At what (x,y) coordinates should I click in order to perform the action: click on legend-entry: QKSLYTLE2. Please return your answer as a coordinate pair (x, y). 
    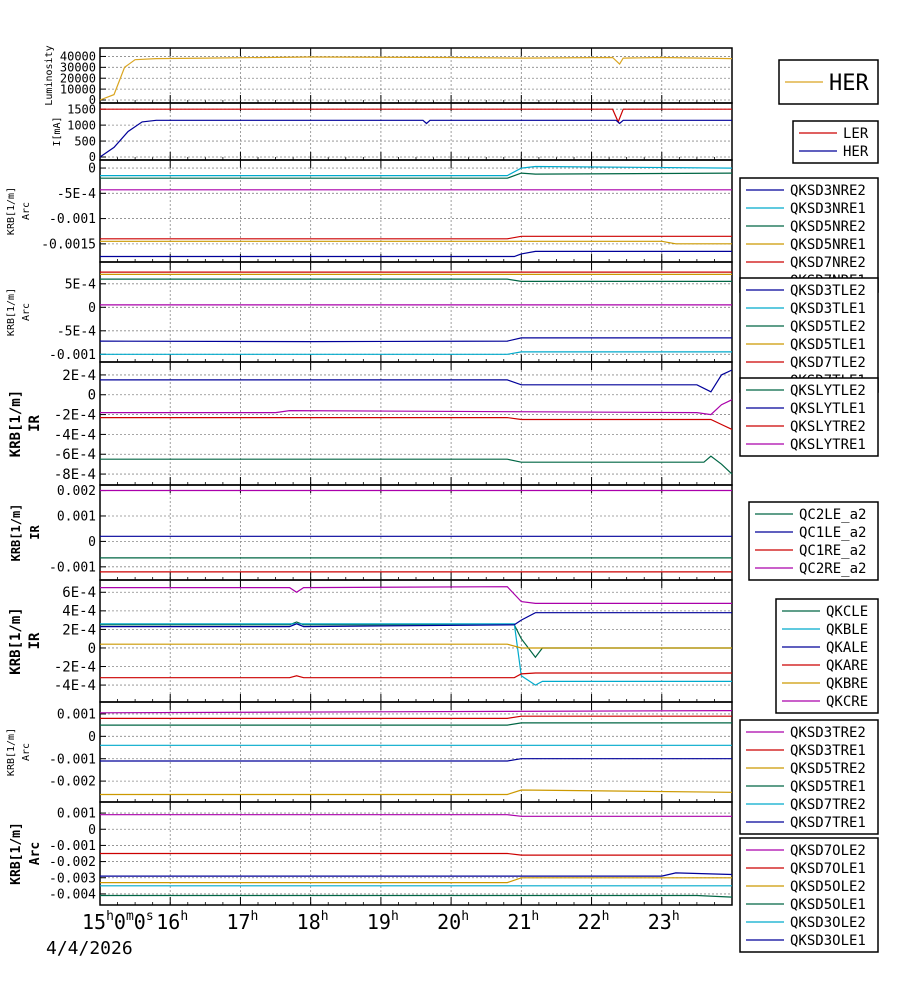
    Looking at the image, I should click on (828, 391).